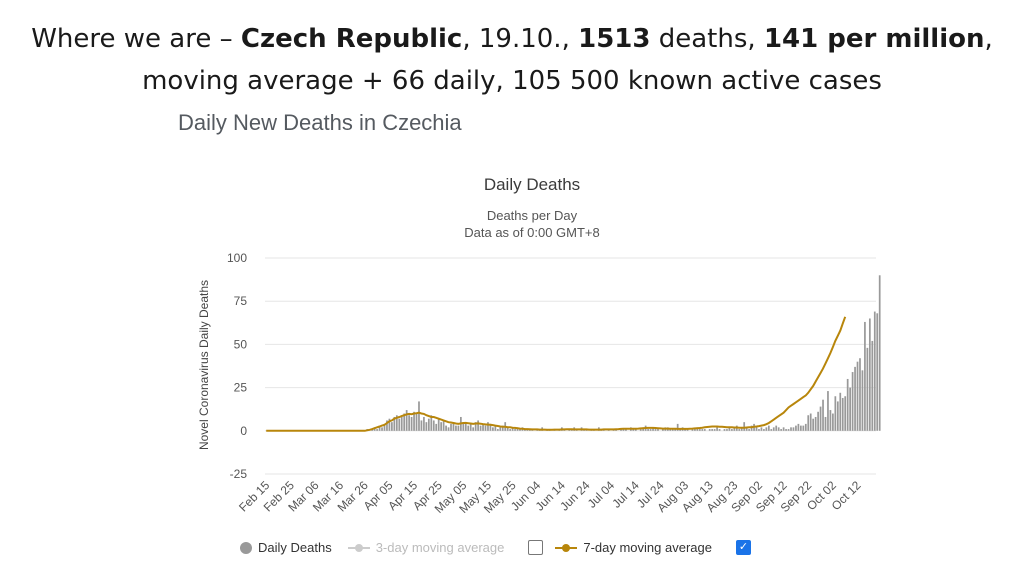  Describe the element at coordinates (351, 39) in the screenshot. I see `headline-country: Czech Republic` at that location.